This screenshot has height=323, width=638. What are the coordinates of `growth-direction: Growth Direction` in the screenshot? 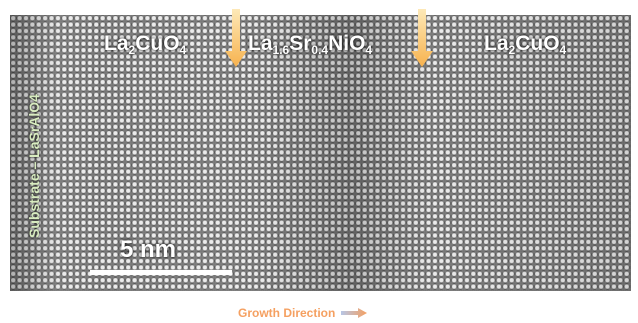 It's located at (303, 313).